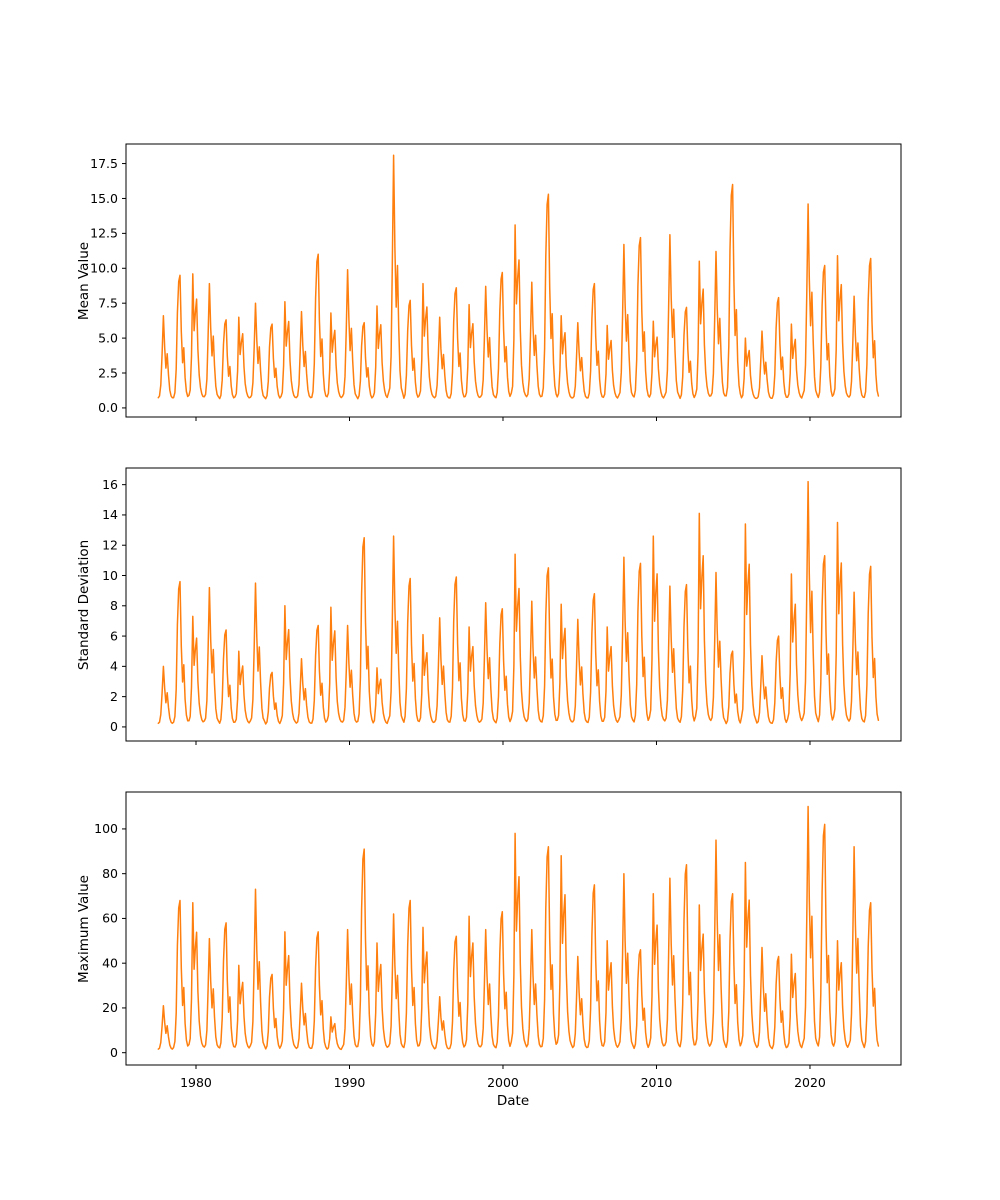  I want to click on series-line-std, so click(518, 602).